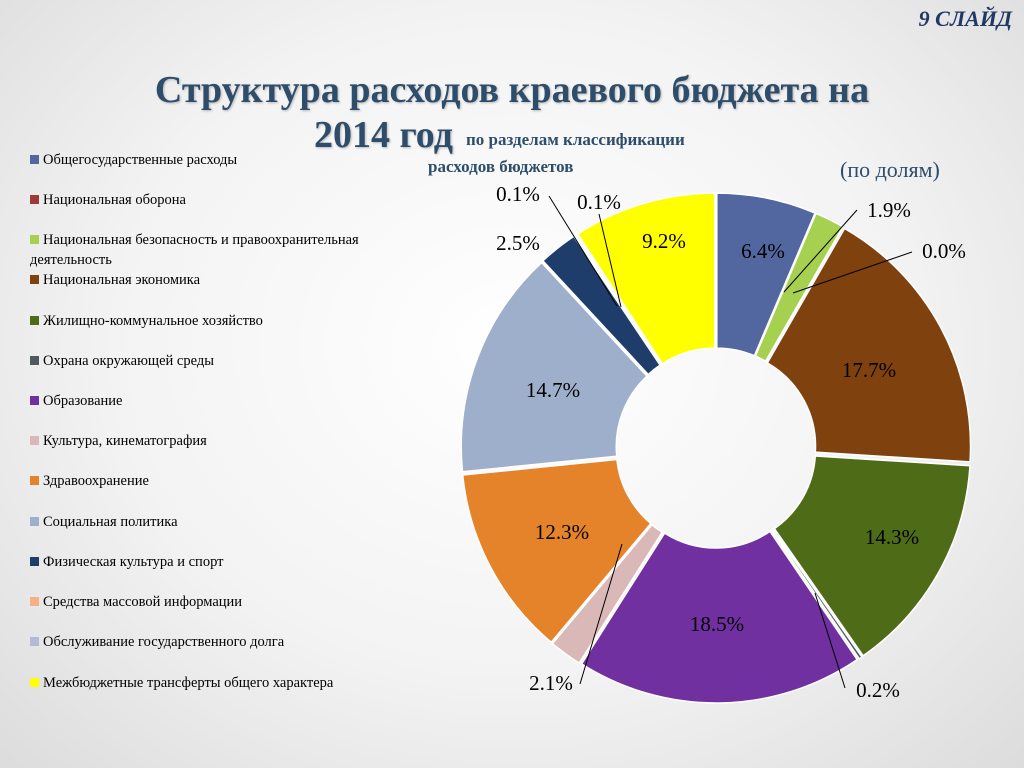  What do you see at coordinates (114, 200) in the screenshot?
I see `legend-label: Национальная оборона` at bounding box center [114, 200].